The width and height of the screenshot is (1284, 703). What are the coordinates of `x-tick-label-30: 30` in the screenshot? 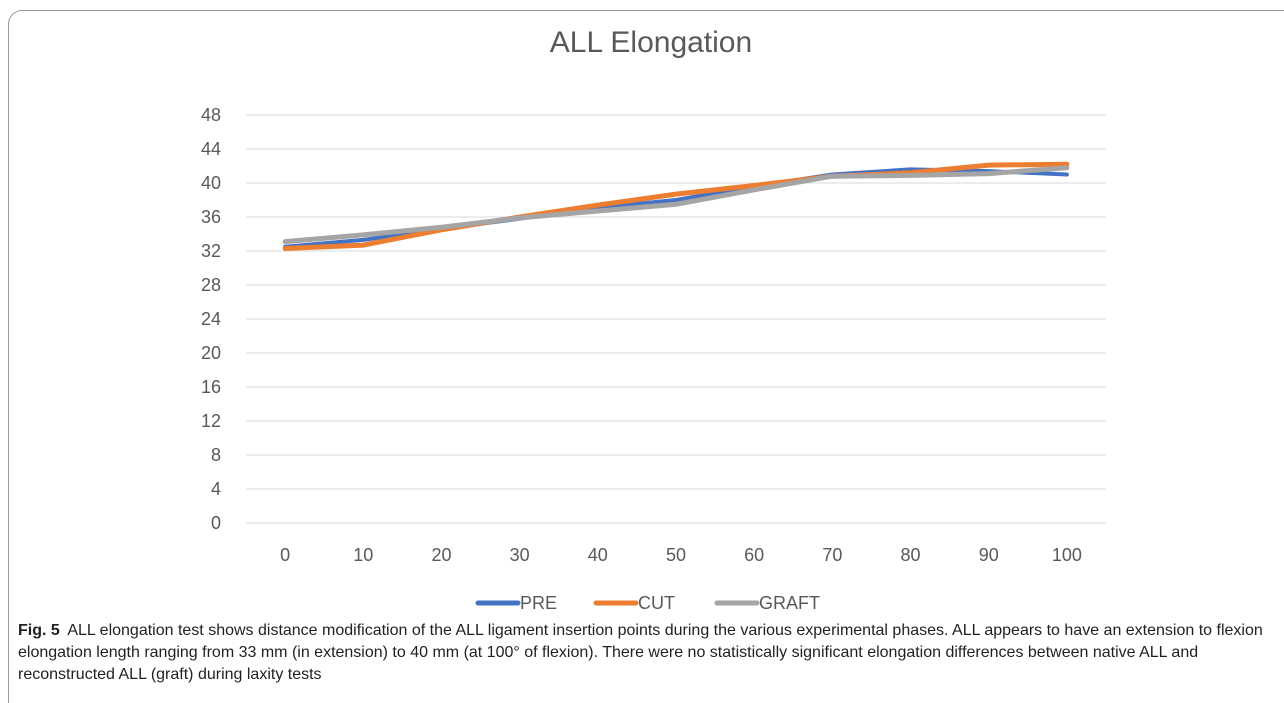 It's located at (520, 555).